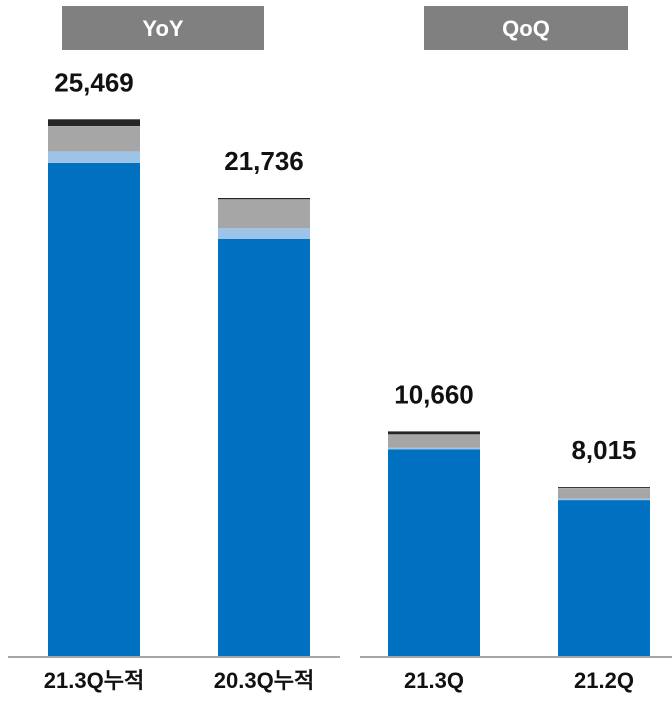 This screenshot has width=672, height=702. What do you see at coordinates (94, 82) in the screenshot?
I see `total-label: 25,469` at bounding box center [94, 82].